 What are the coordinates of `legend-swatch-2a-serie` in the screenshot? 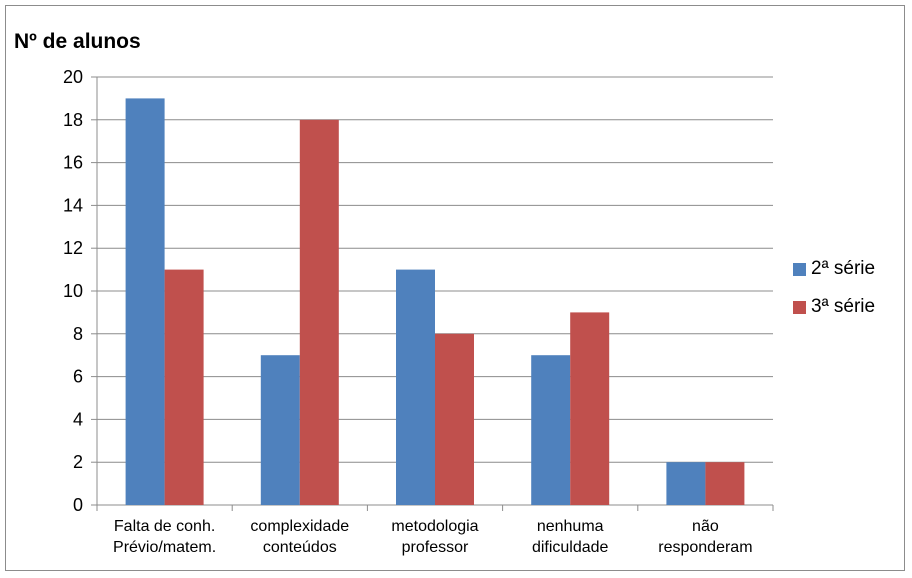 It's located at (799, 269).